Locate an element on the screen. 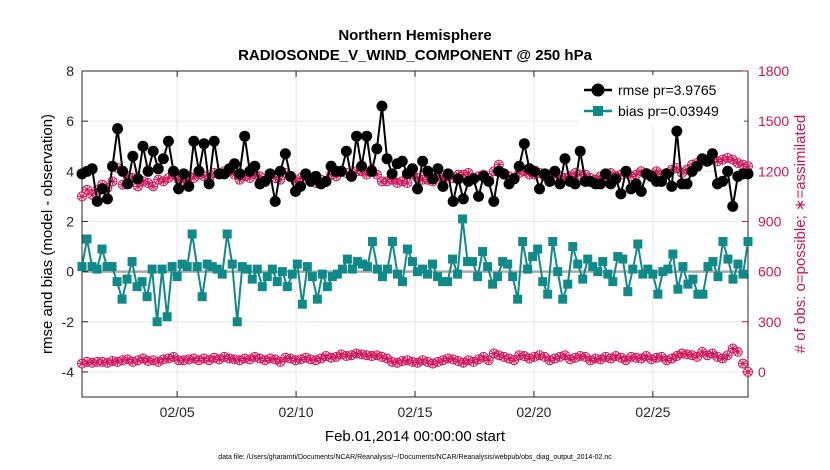  legend-bias-label: bias pr=0.03949 is located at coordinates (668, 111).